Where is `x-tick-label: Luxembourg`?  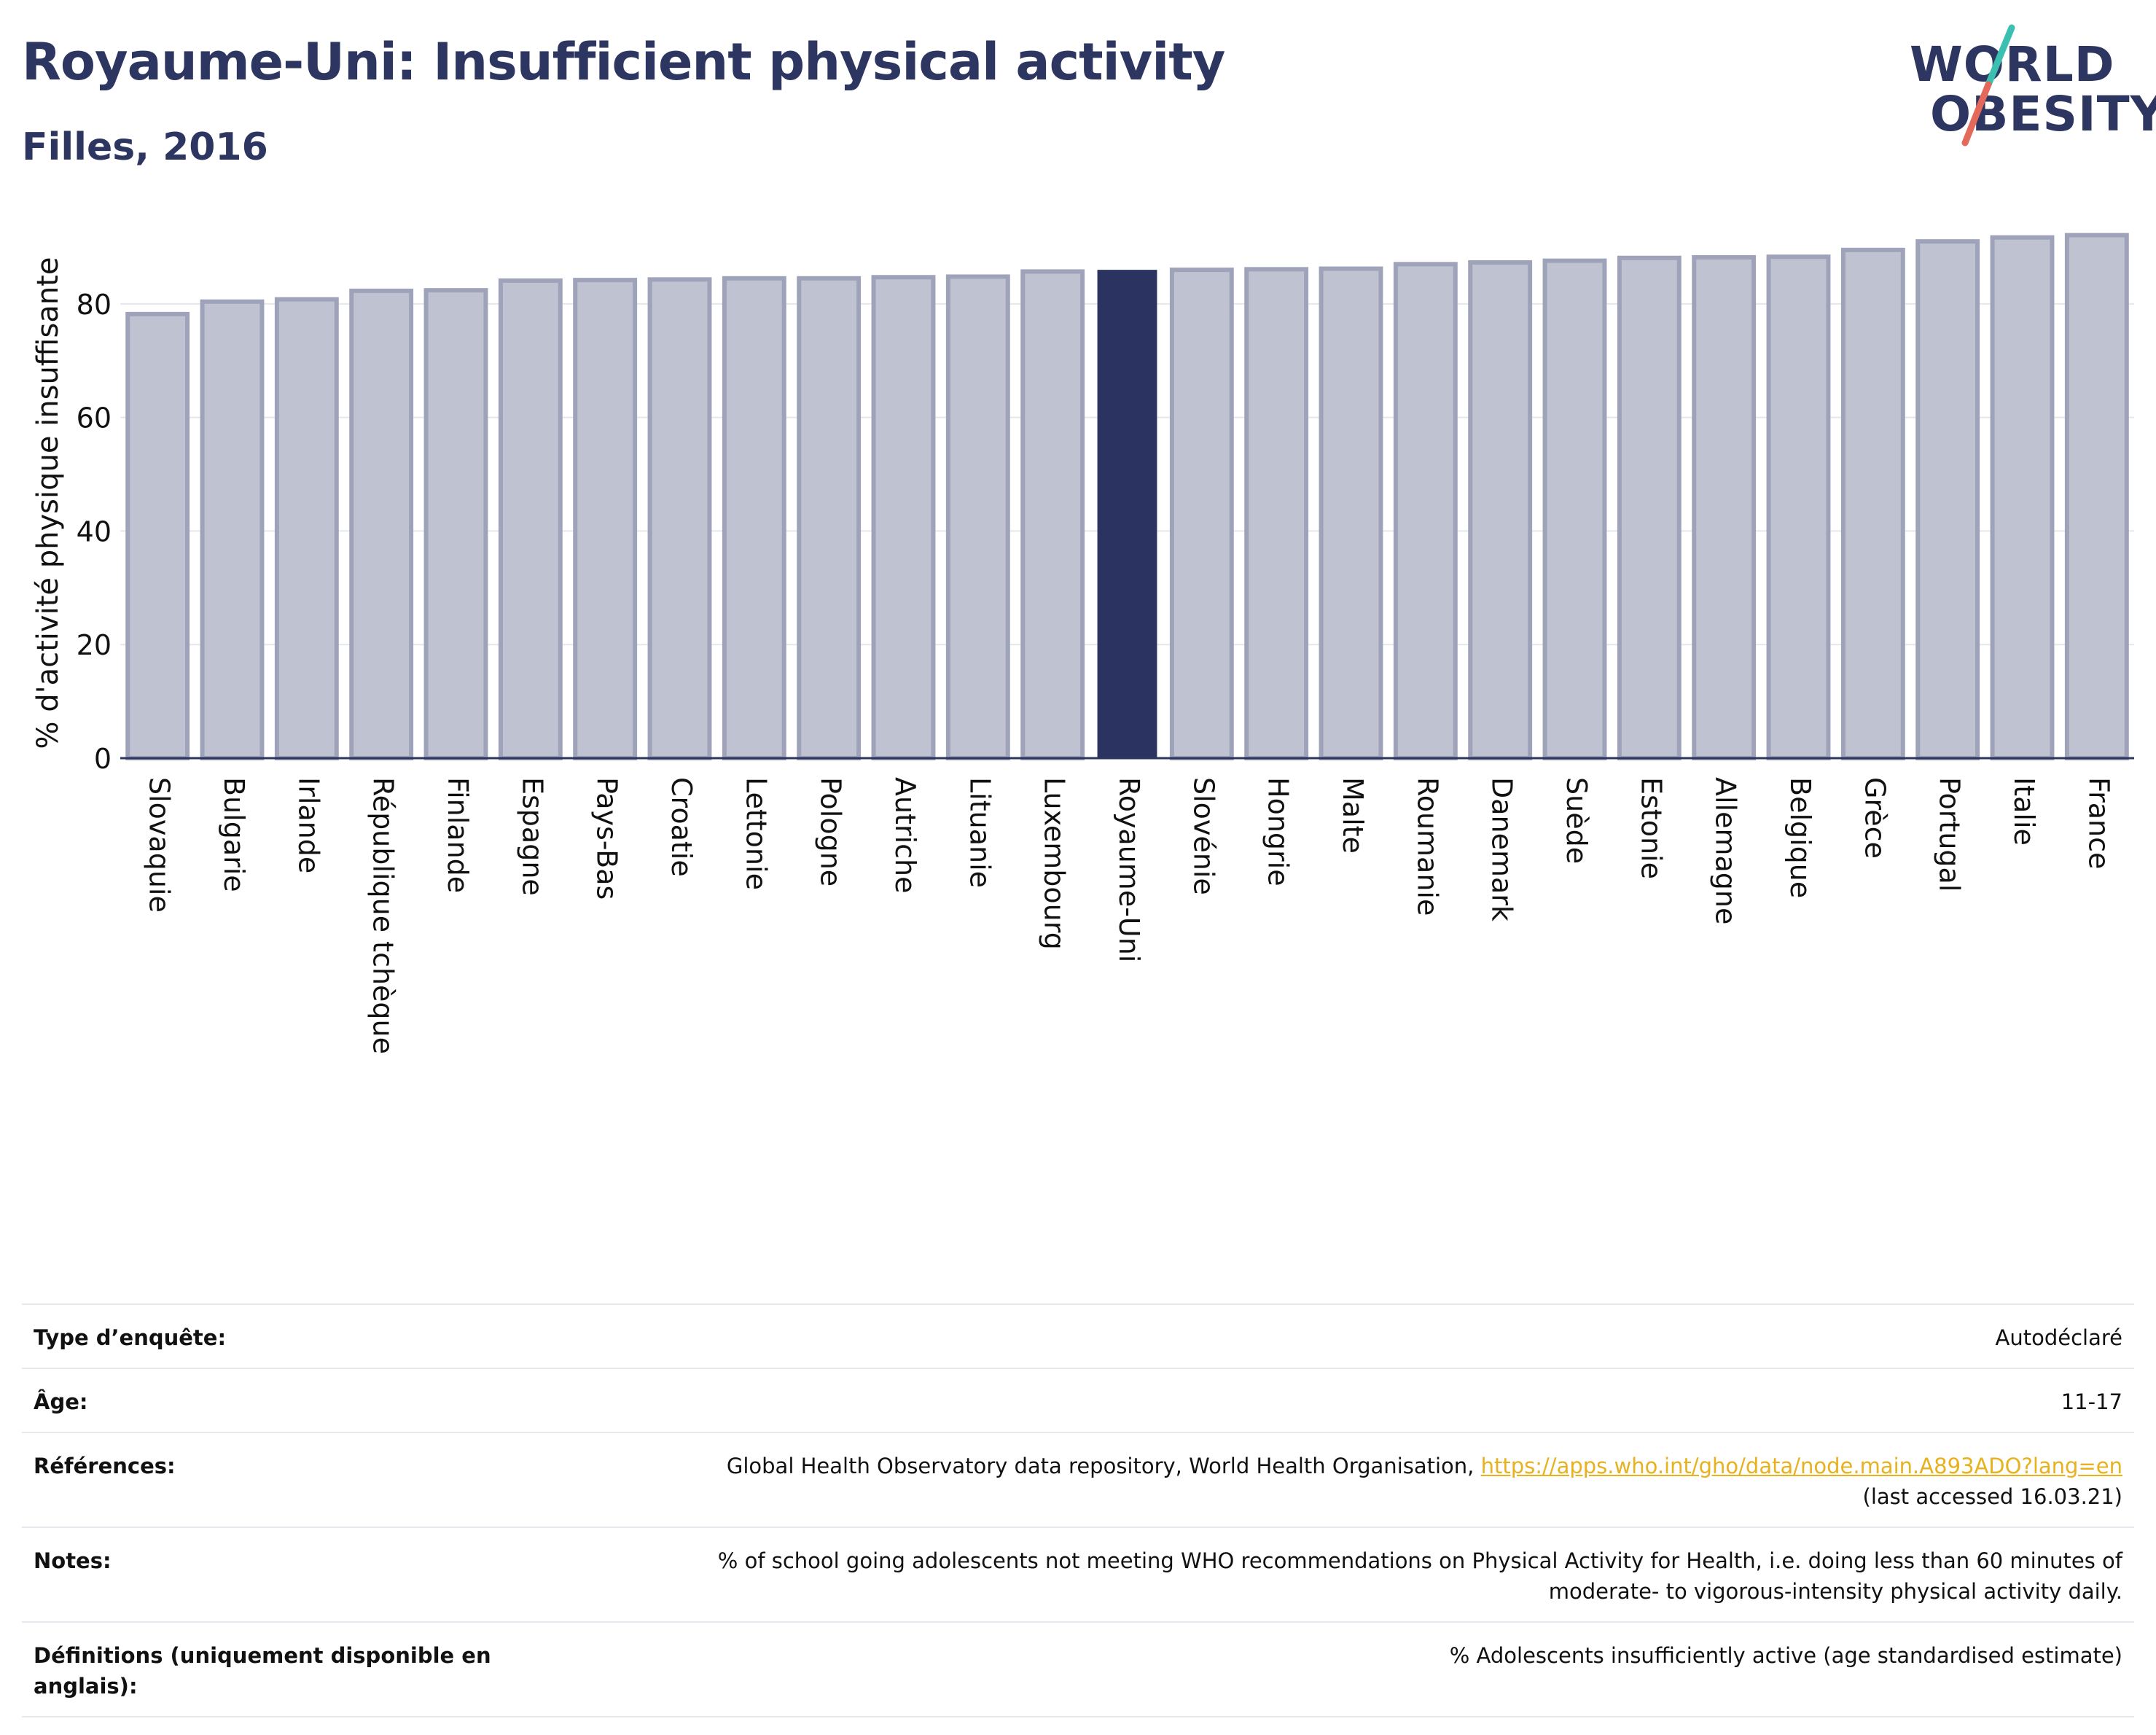
x-tick-label: Luxembourg is located at coordinates (1055, 863).